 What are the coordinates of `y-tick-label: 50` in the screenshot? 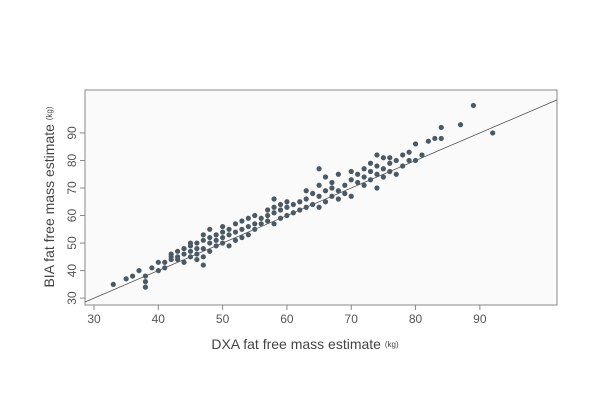 It's located at (72, 243).